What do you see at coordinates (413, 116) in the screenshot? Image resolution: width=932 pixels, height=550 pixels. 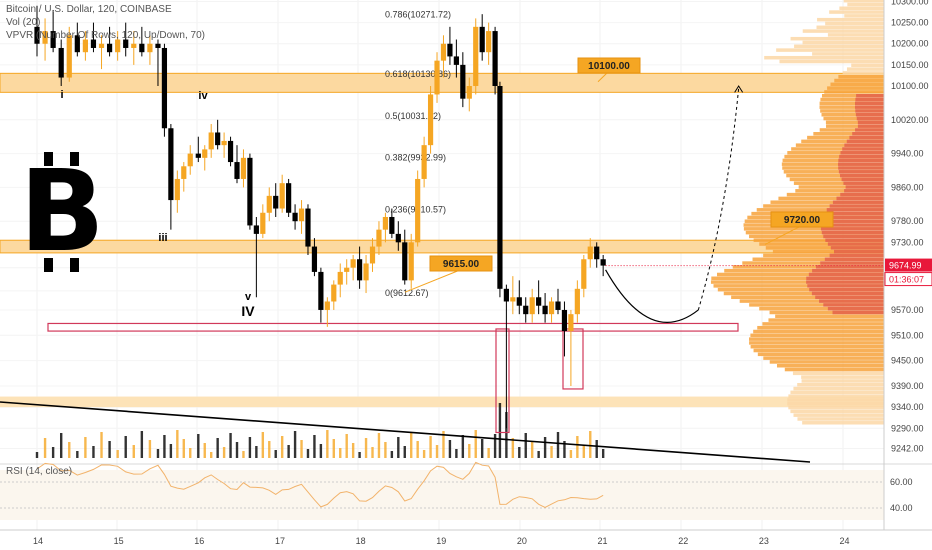 I see `fib-level-label: 0.5(10031.92)` at bounding box center [413, 116].